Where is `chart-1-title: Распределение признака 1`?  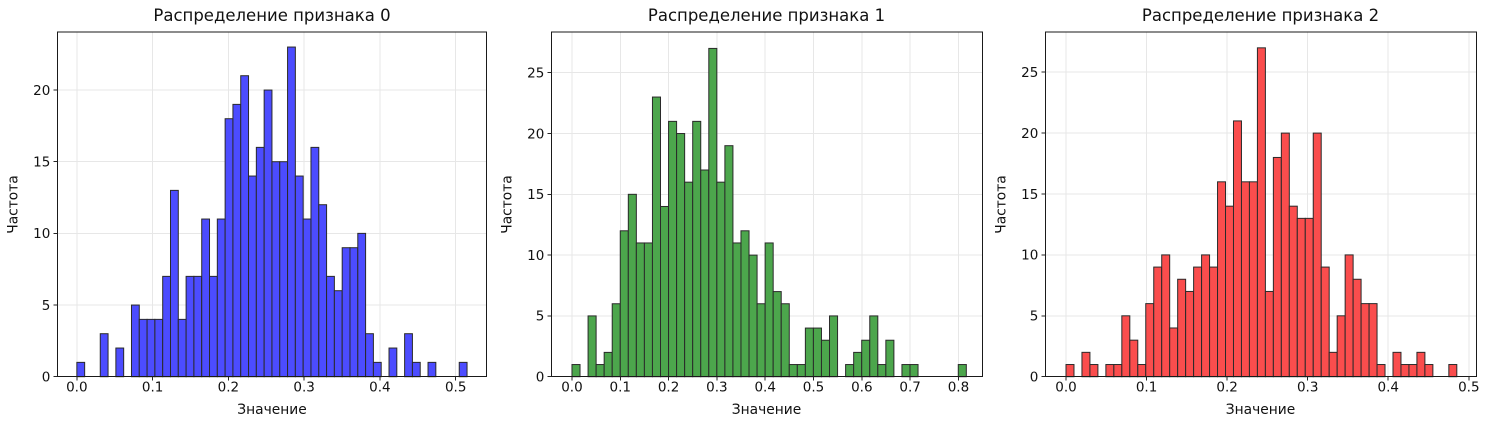 chart-1-title: Распределение признака 1 is located at coordinates (766, 15).